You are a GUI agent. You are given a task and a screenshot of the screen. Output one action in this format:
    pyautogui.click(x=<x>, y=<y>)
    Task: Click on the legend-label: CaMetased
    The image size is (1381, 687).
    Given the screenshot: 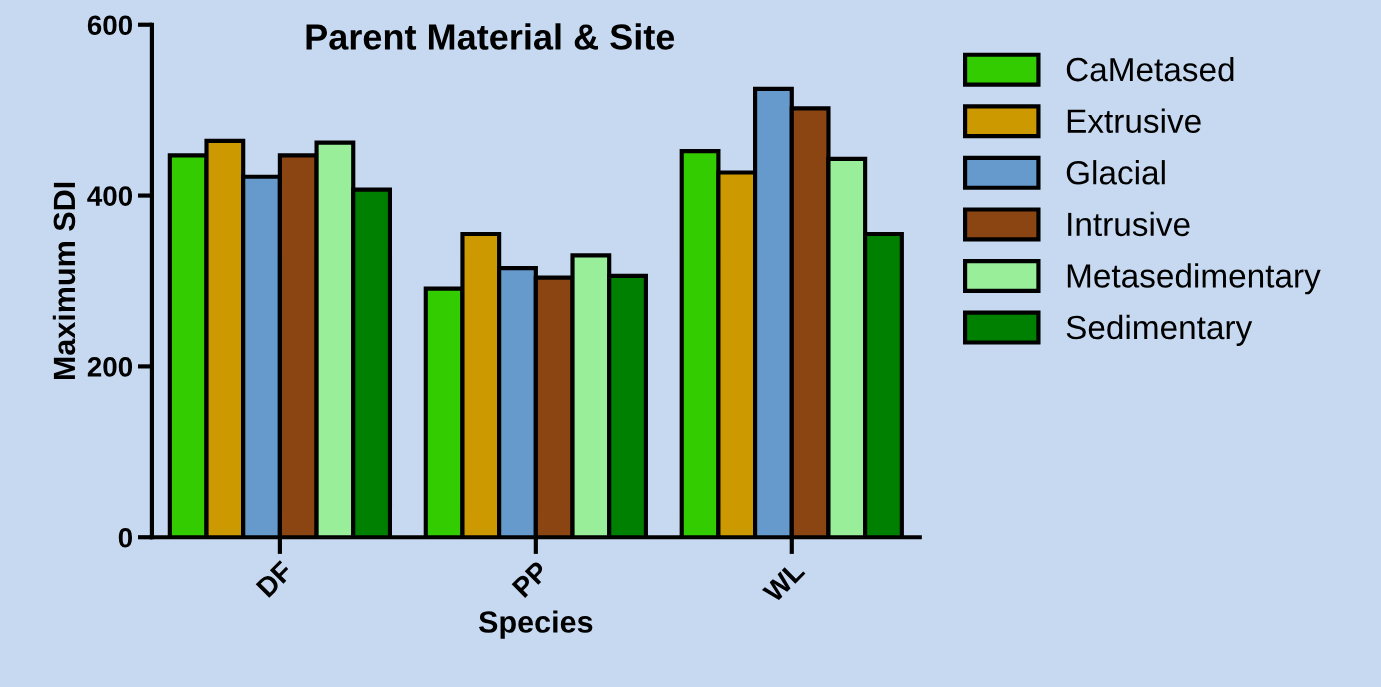 What is the action you would take?
    pyautogui.click(x=1150, y=69)
    